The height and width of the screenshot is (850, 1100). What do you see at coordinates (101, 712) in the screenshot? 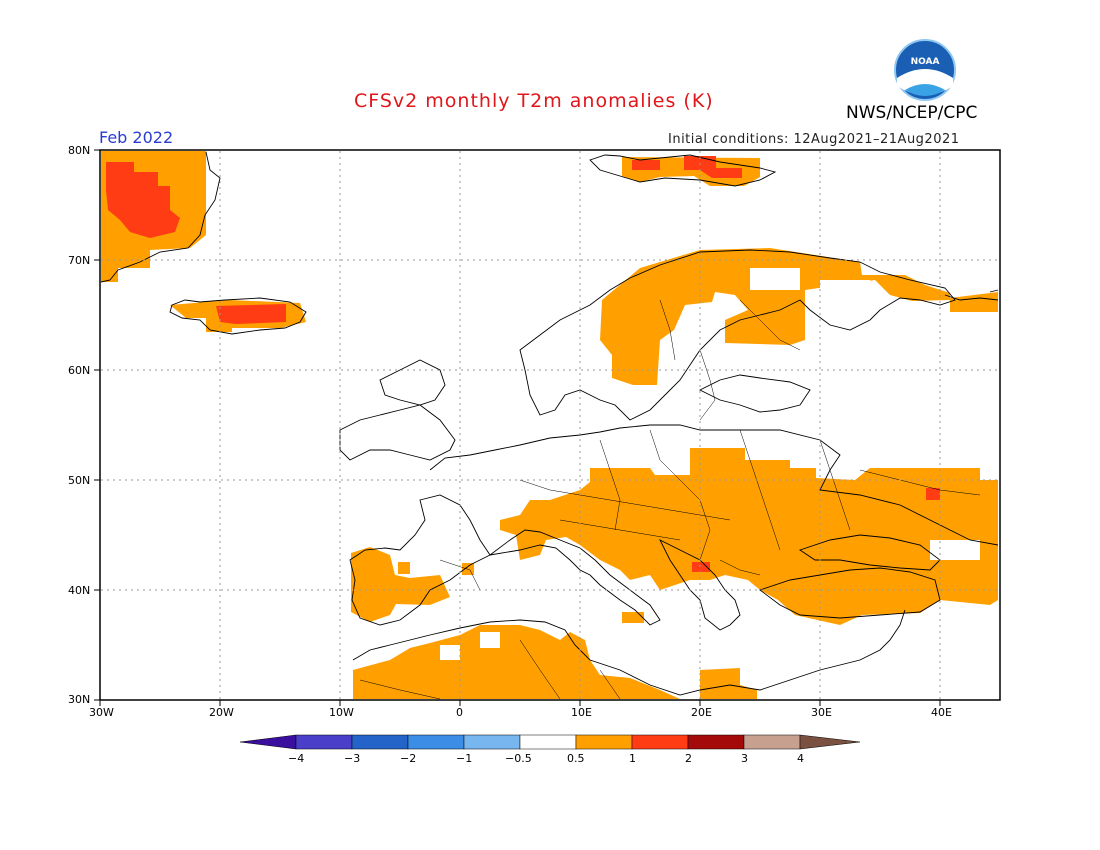
I see `lon-label: 30W` at bounding box center [101, 712].